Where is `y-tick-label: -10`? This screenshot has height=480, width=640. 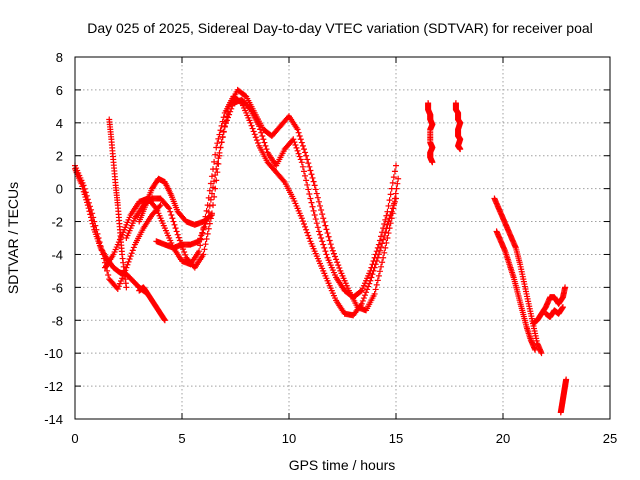
y-tick-label: -10 is located at coordinates (53, 353).